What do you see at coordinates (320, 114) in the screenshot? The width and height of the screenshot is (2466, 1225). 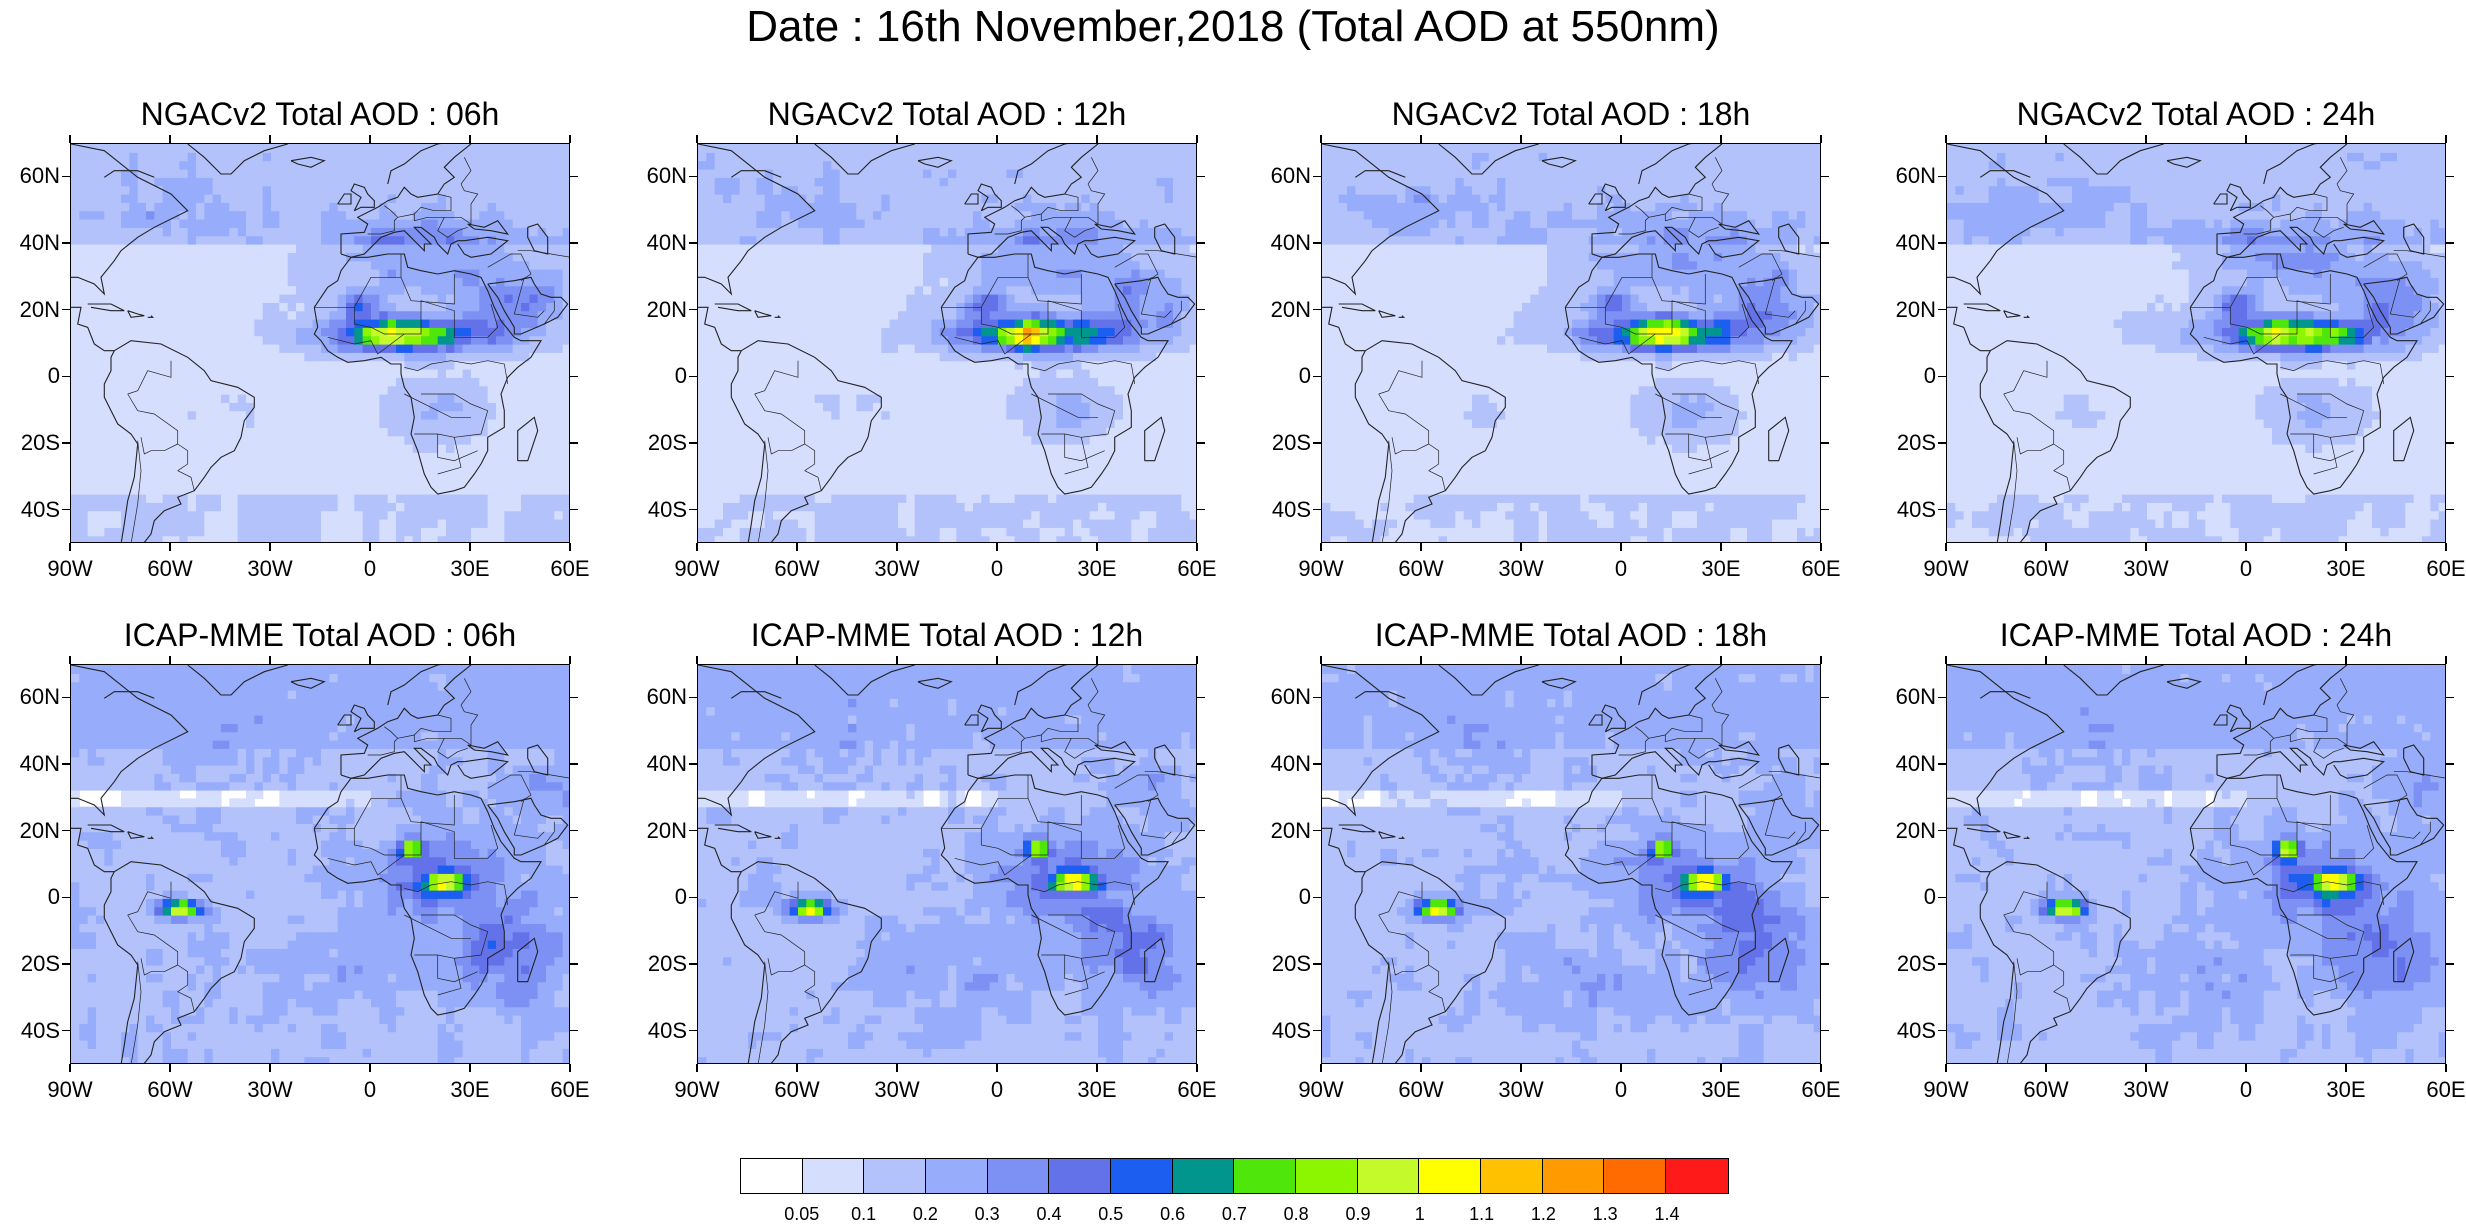 I see `panel-title: NGACv2 Total AOD : 06h` at bounding box center [320, 114].